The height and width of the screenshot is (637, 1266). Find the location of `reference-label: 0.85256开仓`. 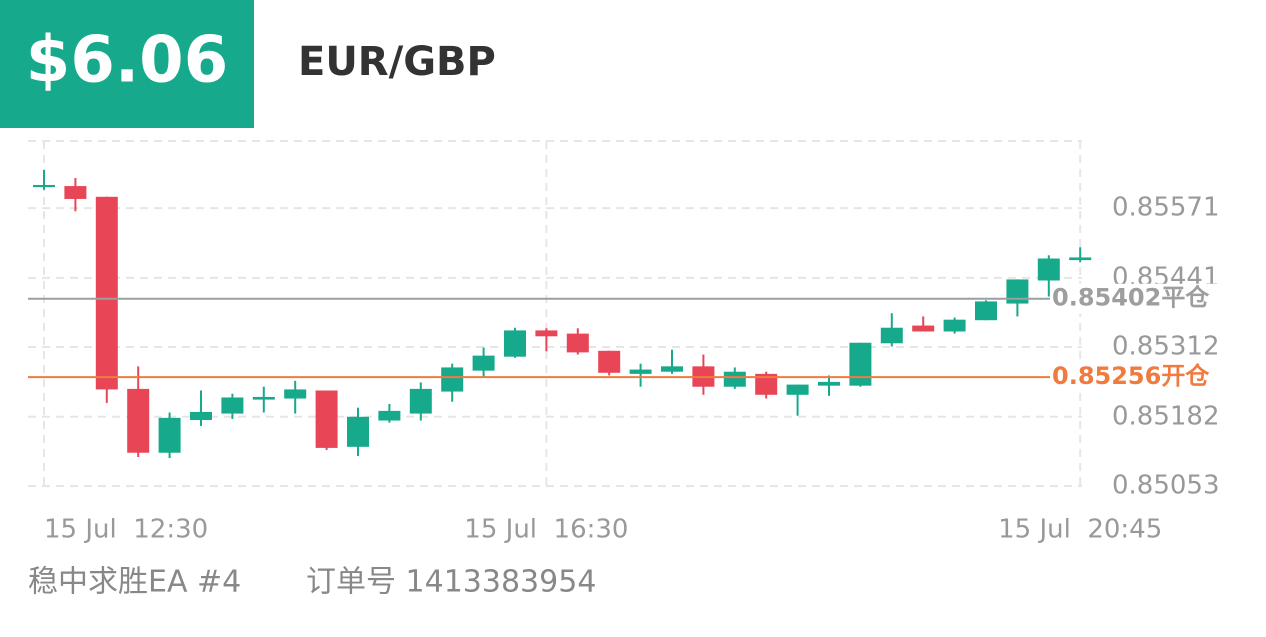

reference-label: 0.85256开仓 is located at coordinates (1131, 376).